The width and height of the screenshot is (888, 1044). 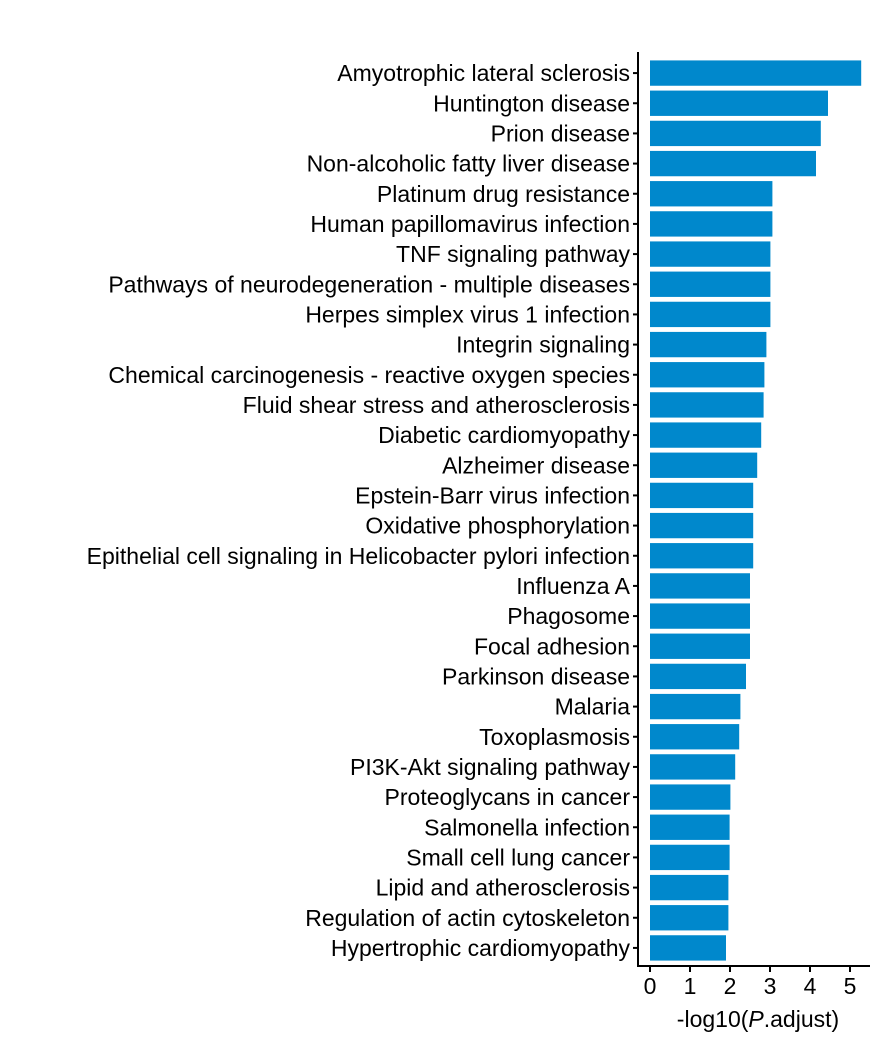 What do you see at coordinates (650, 986) in the screenshot?
I see `x-tick-label: 0` at bounding box center [650, 986].